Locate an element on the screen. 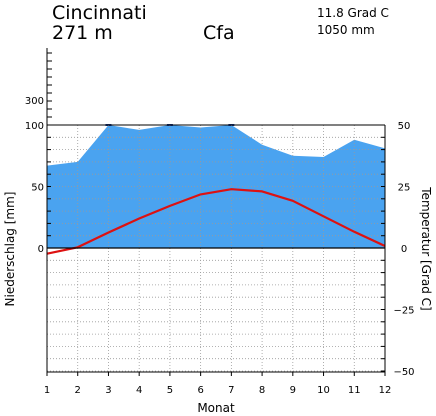 This screenshot has width=436, height=416. annual-precipitation: 1050 mm is located at coordinates (346, 30).